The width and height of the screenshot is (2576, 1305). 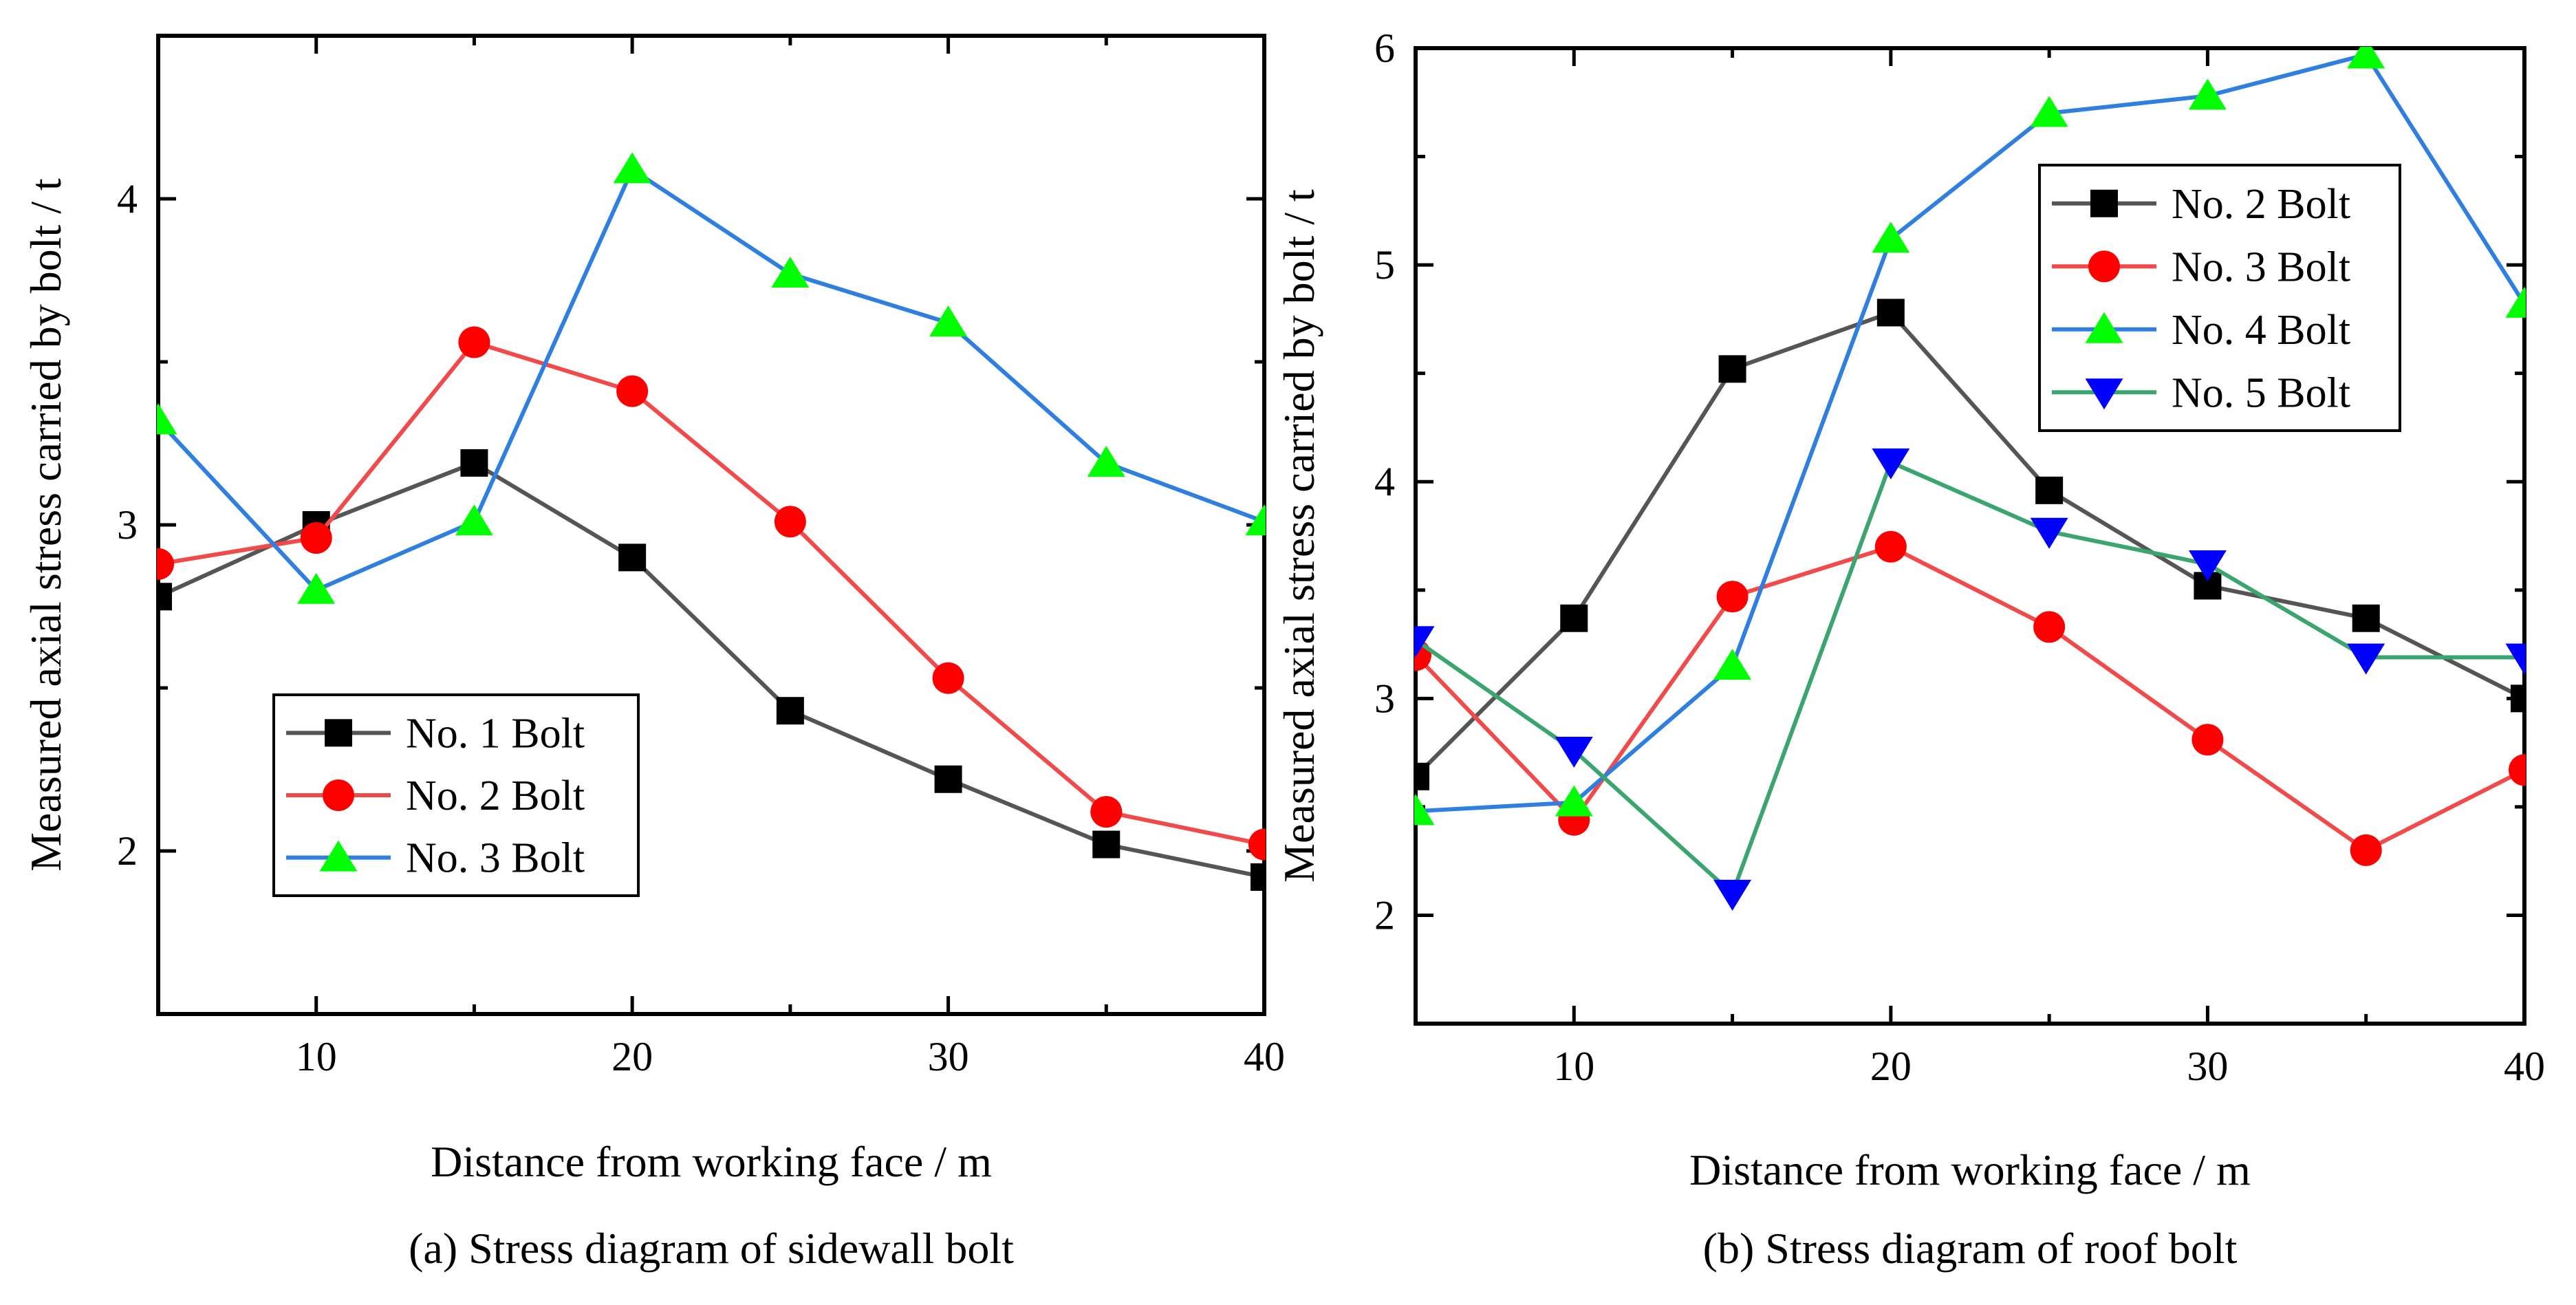 What do you see at coordinates (2261, 330) in the screenshot?
I see `legend-label: No. 4 Bolt` at bounding box center [2261, 330].